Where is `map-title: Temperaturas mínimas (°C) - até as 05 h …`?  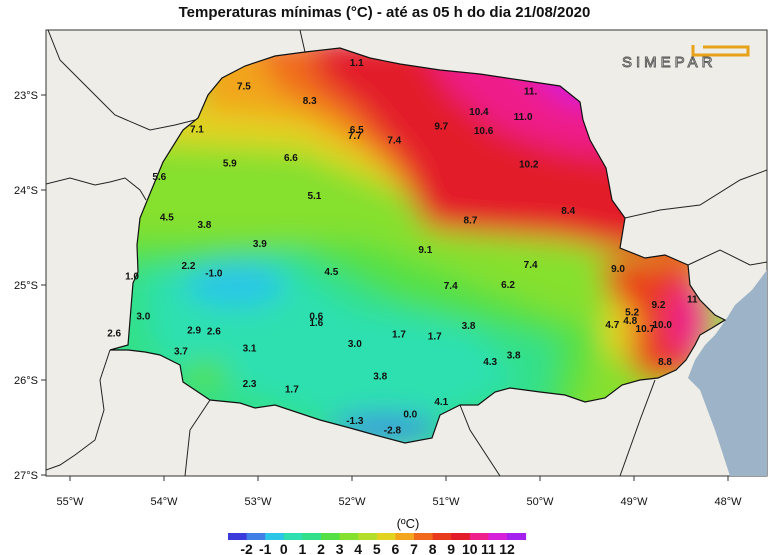
map-title: Temperaturas mínimas (°C) - até as 05 h … is located at coordinates (384, 12).